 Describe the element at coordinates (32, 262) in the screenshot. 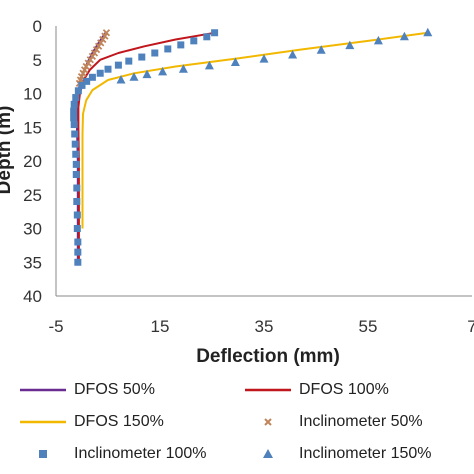

I see `y-tick-label: 35` at that location.